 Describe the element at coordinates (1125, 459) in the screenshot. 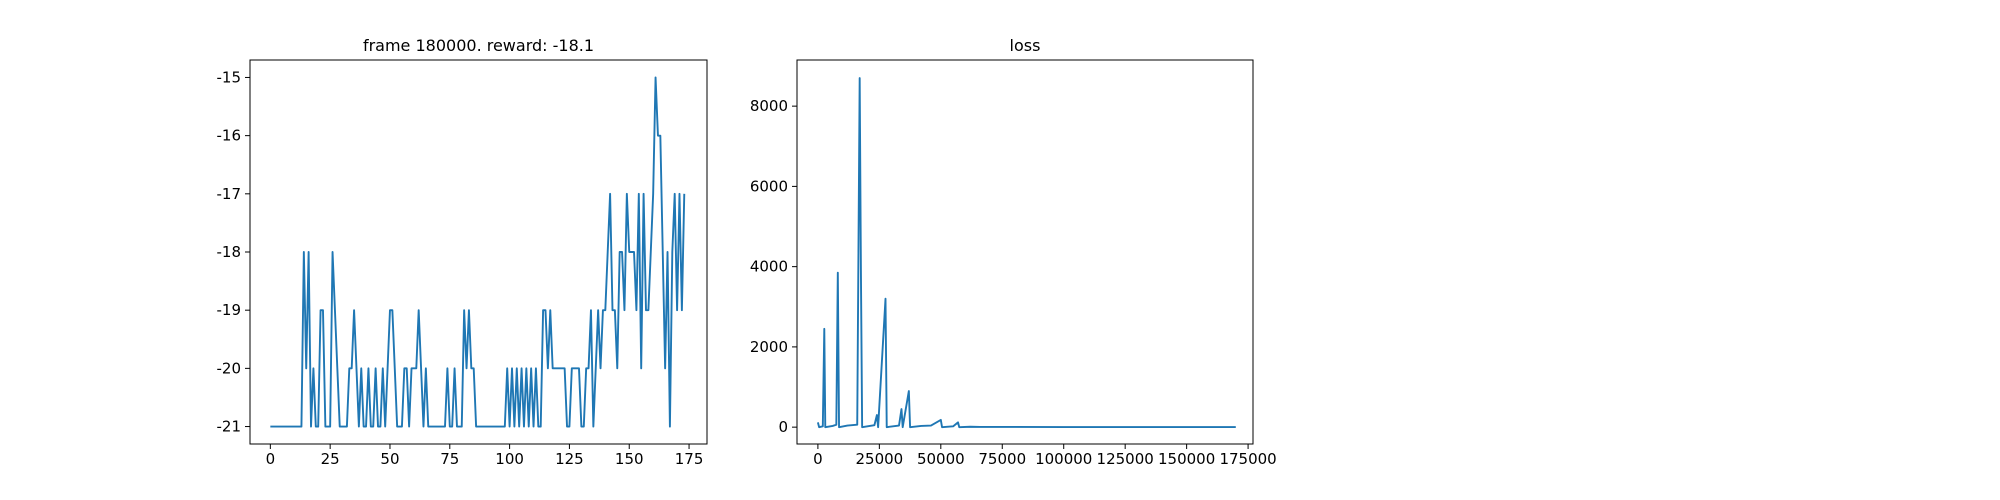

I see `x-tick-label: 125000` at that location.